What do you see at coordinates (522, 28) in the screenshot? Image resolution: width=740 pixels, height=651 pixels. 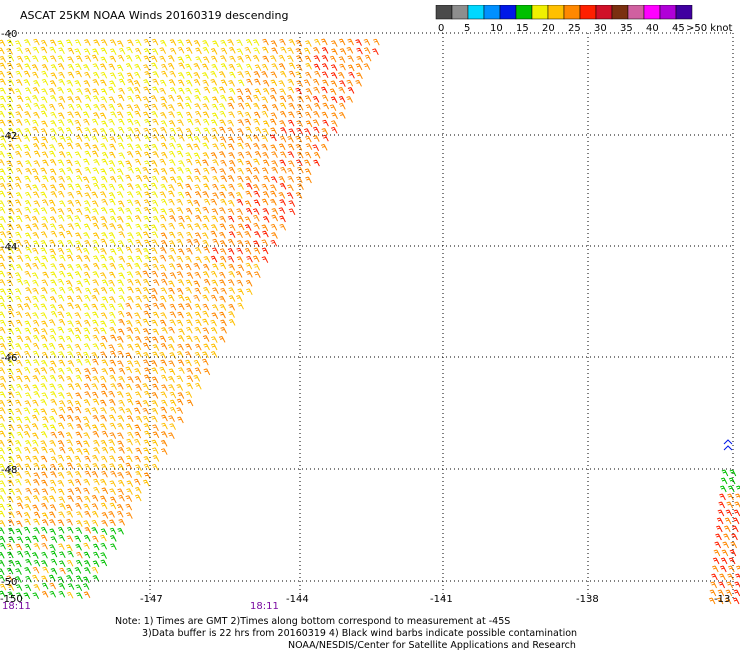 I see `legend-label: 15` at bounding box center [522, 28].